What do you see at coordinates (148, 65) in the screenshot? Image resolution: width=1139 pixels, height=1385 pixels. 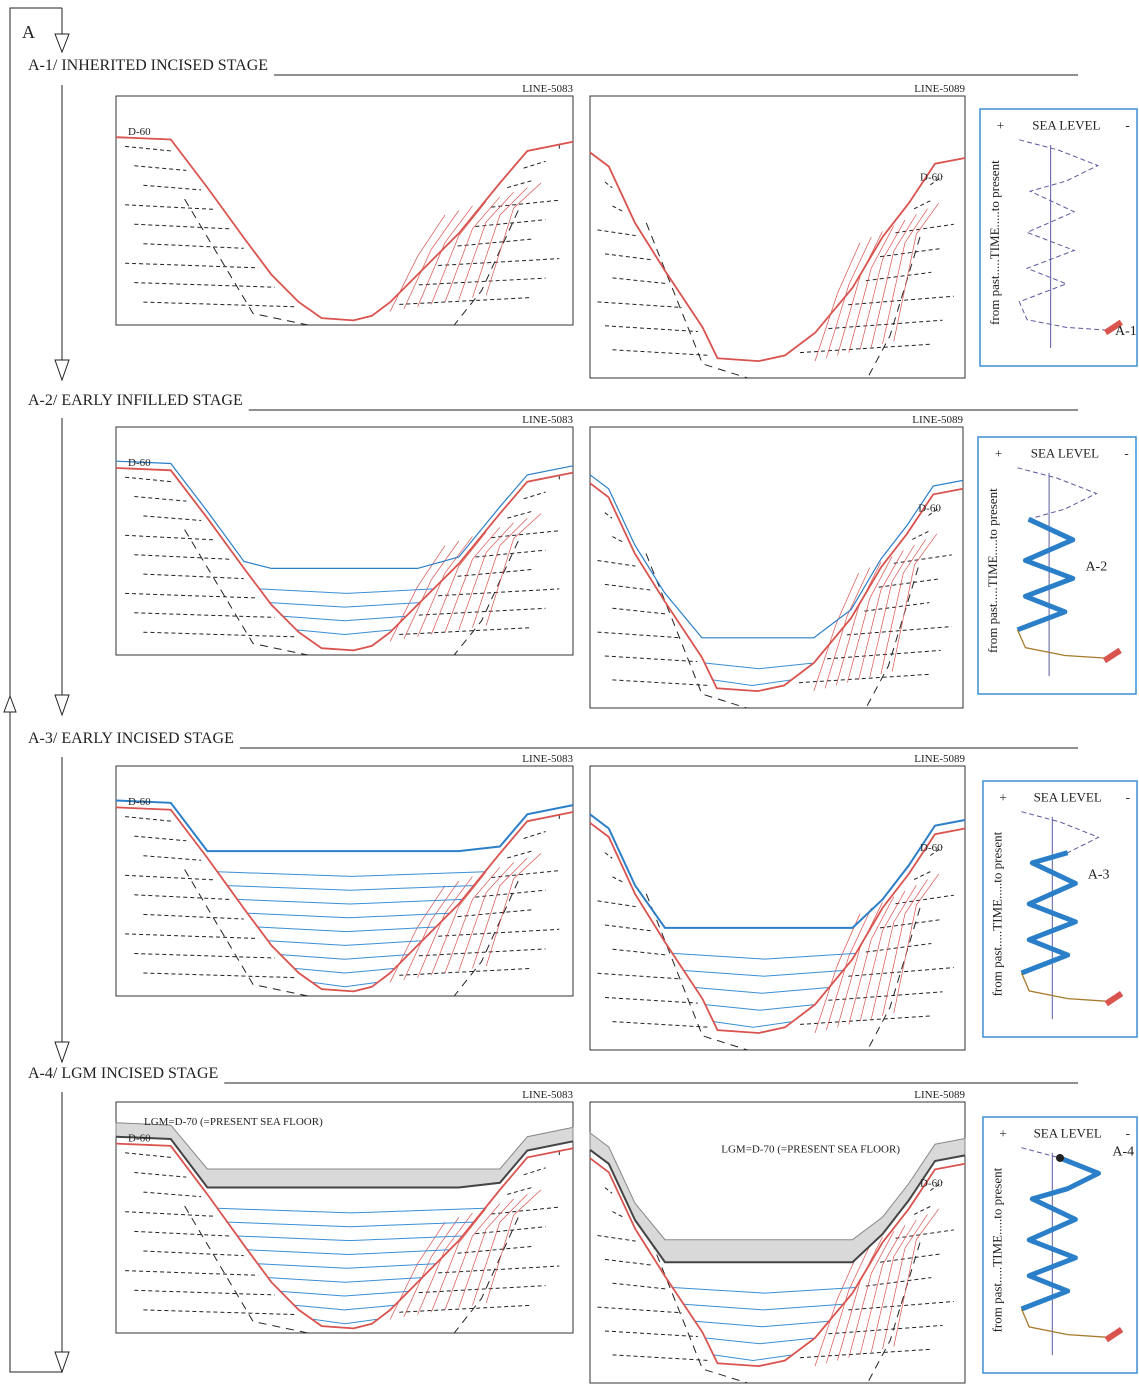 I see `stage-title: A-1/ INHERITED INCISED STAGE` at bounding box center [148, 65].